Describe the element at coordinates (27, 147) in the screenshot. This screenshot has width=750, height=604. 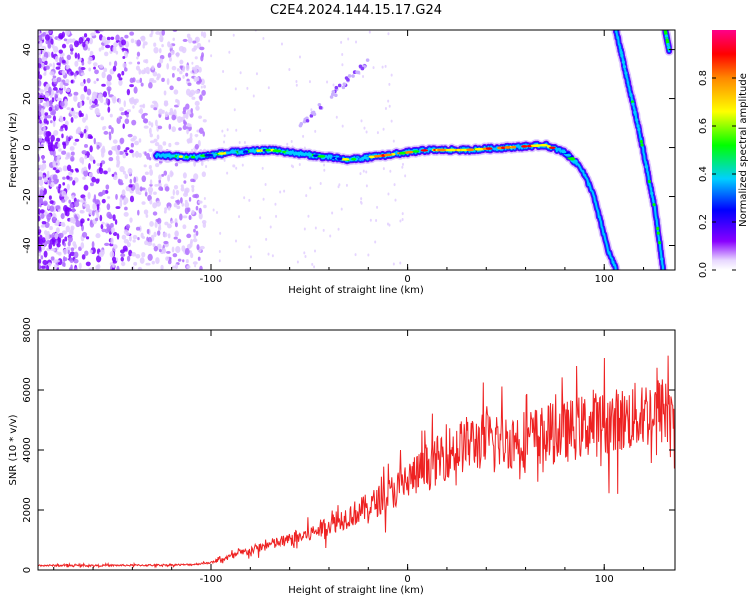
I see `spectrogram-y-tick-label: 0` at that location.